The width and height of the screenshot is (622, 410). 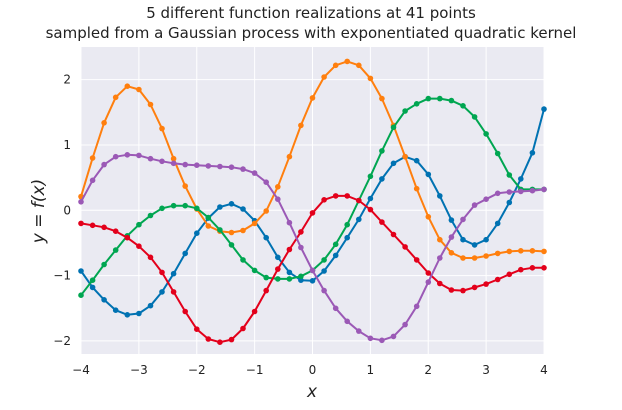 I want to click on y-tick-label: −2, so click(x=62, y=341).